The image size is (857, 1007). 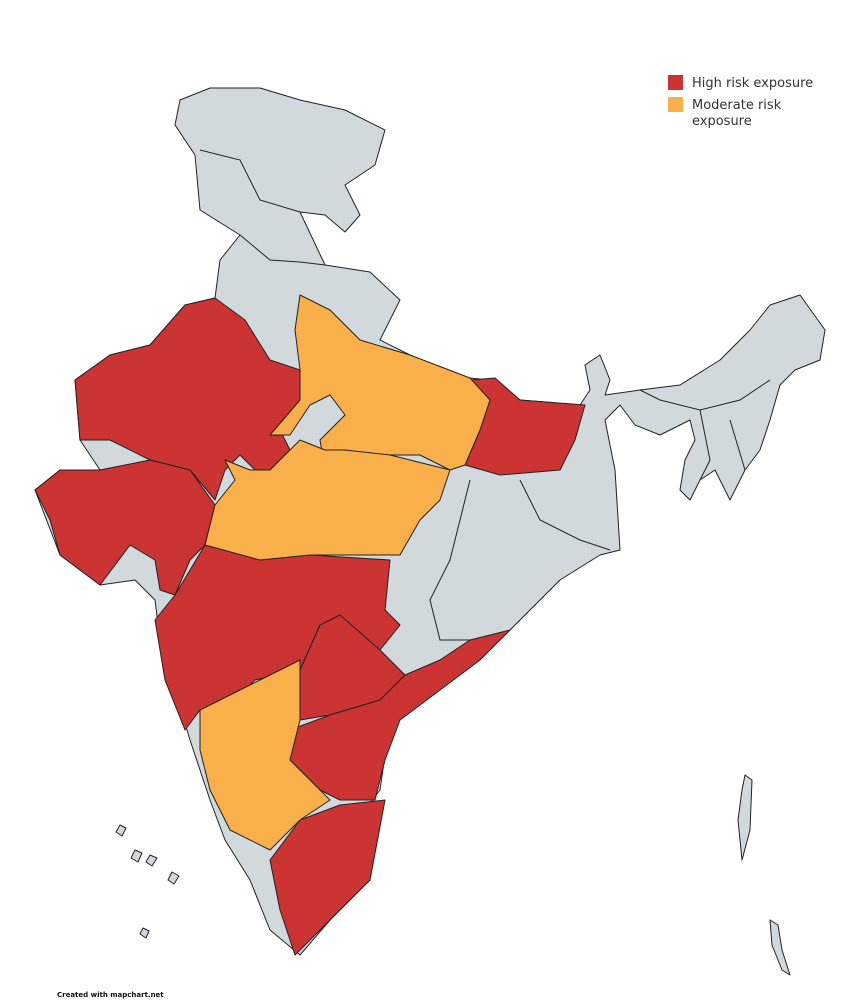 What do you see at coordinates (265, 755) in the screenshot?
I see `karnataka` at bounding box center [265, 755].